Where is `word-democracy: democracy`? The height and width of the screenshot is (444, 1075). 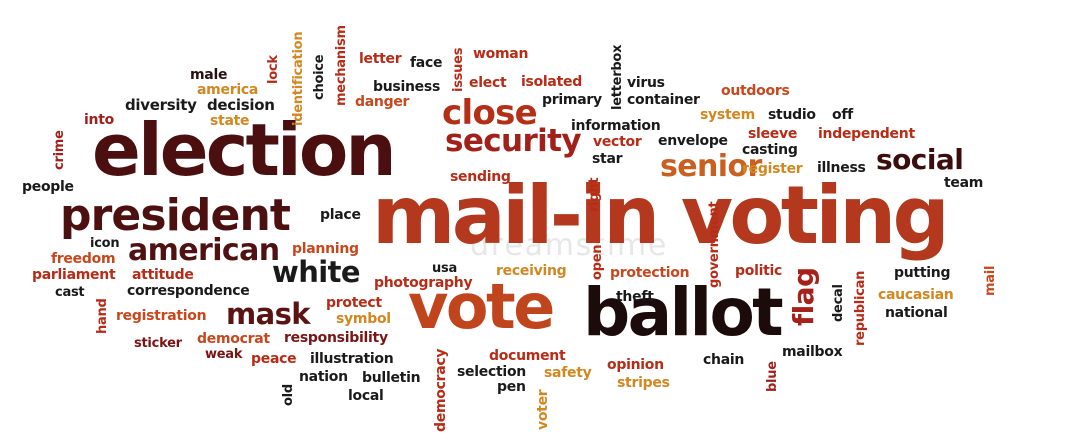 word-democracy: democracy is located at coordinates (441, 390).